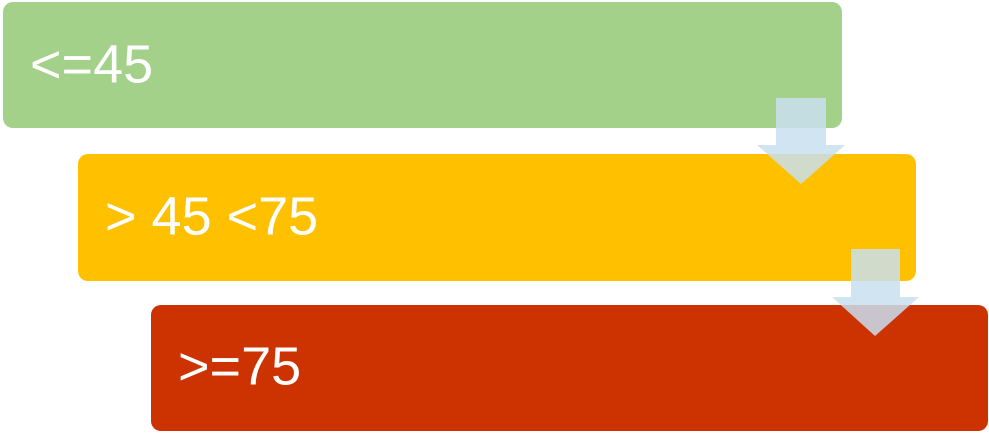  What do you see at coordinates (211, 216) in the screenshot?
I see `step-label: > 45 <75` at bounding box center [211, 216].